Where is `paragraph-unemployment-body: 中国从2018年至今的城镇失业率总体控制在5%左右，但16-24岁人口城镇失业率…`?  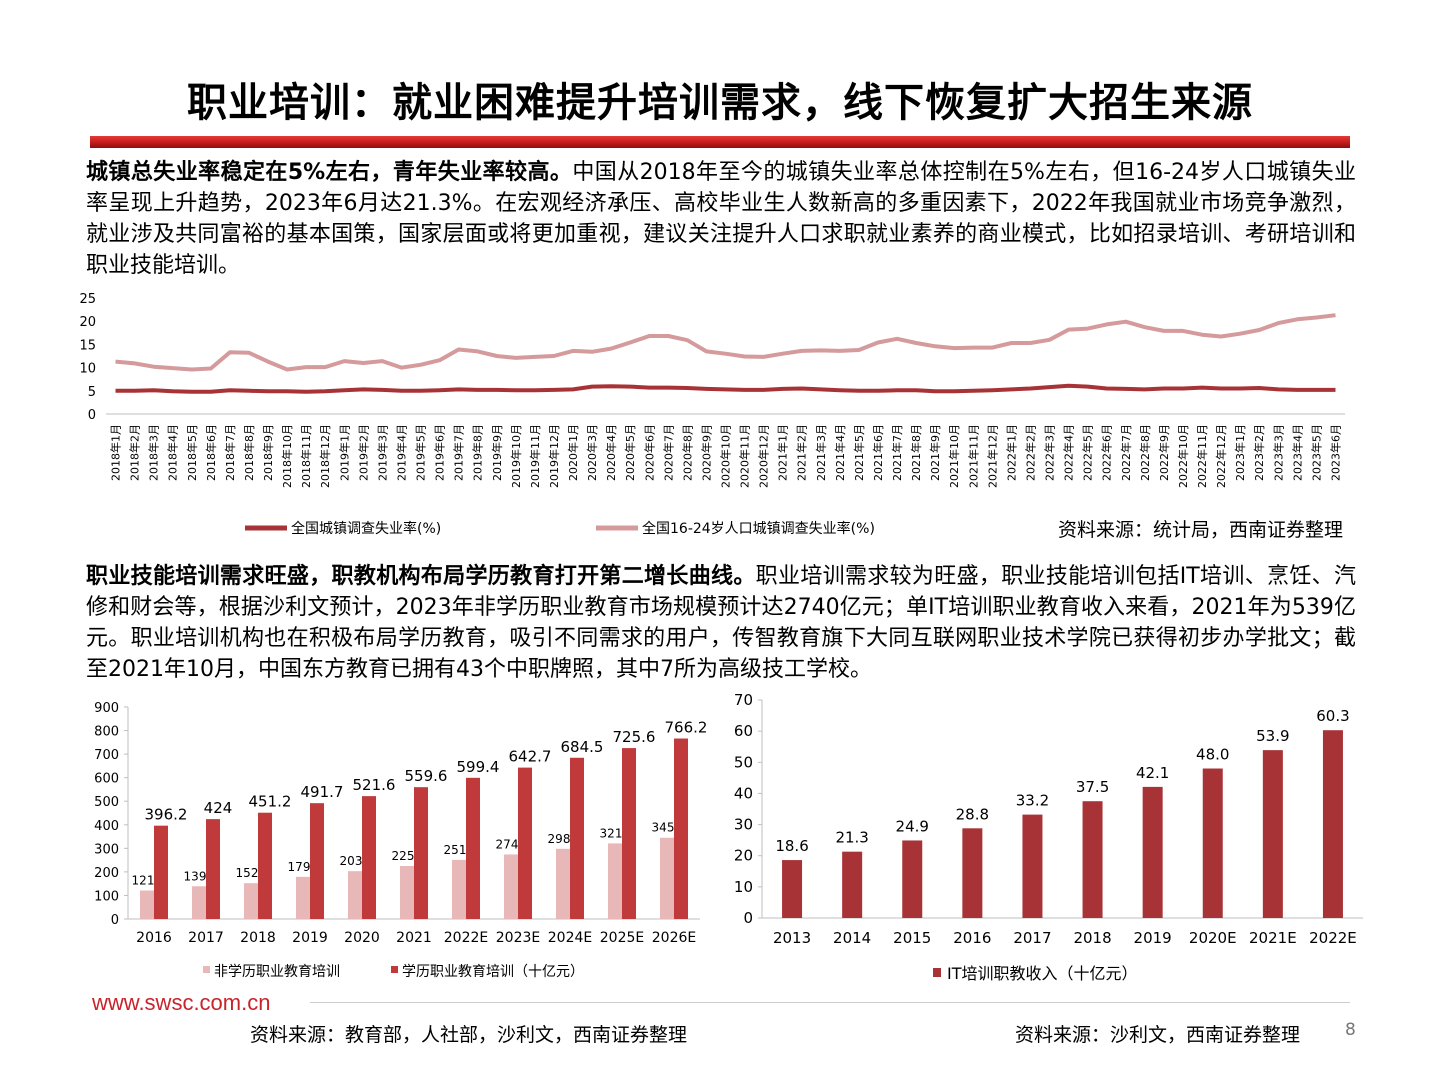 paragraph-unemployment-body: 中国从2018年至今的城镇失业率总体控制在5%左右，但16-24岁人口城镇失业率… is located at coordinates (721, 219).